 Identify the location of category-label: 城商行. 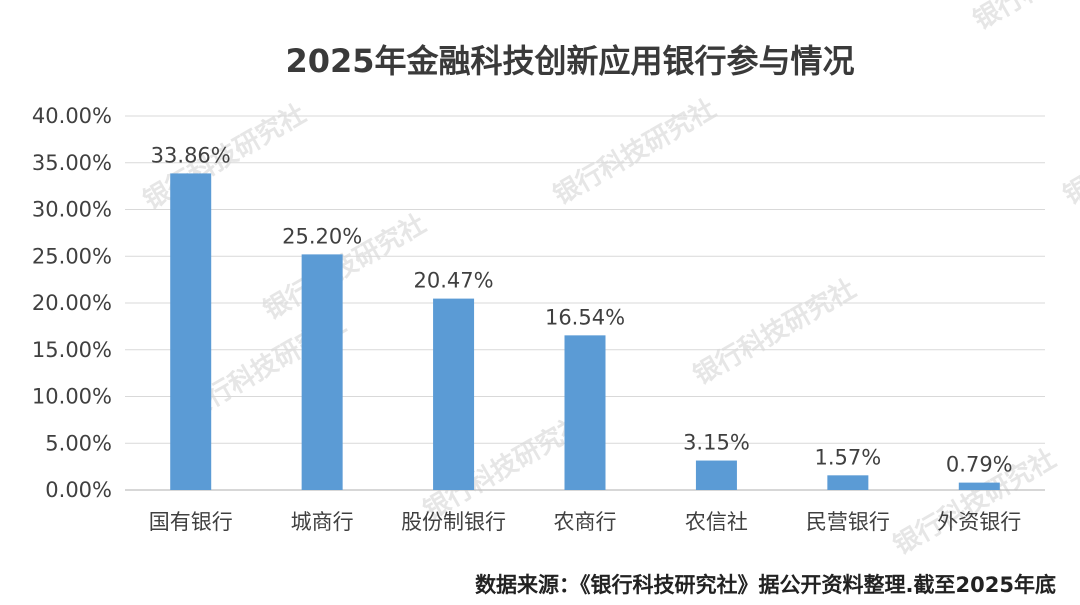
(322, 522).